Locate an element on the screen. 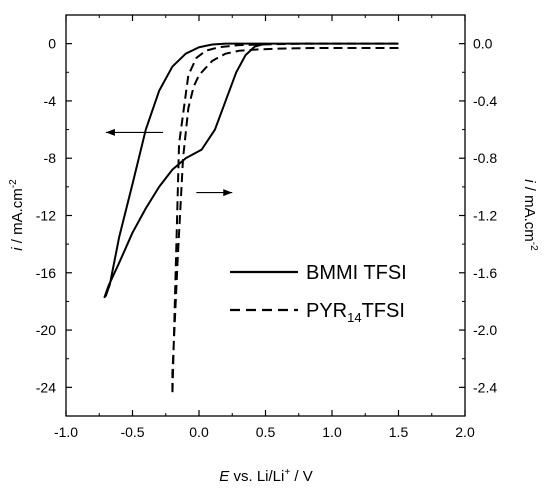 The height and width of the screenshot is (491, 545). y-right-tick-label: -2.4 is located at coordinates (485, 387).